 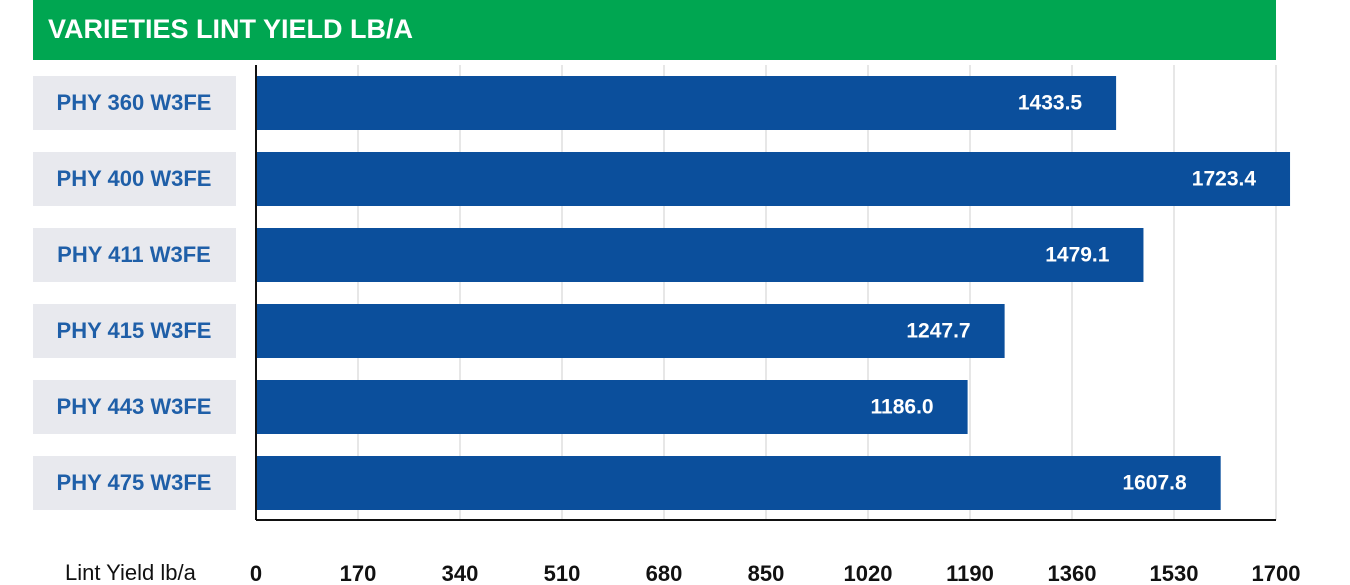 I want to click on title-bar, so click(x=654, y=30).